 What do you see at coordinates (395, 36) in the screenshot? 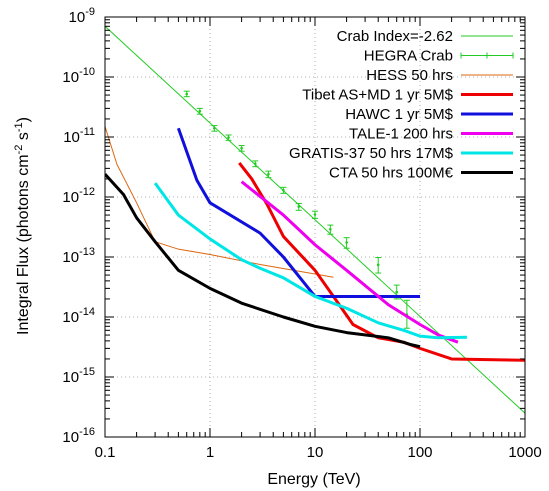
I see `legend-label: Crab Index=-2.62` at bounding box center [395, 36].